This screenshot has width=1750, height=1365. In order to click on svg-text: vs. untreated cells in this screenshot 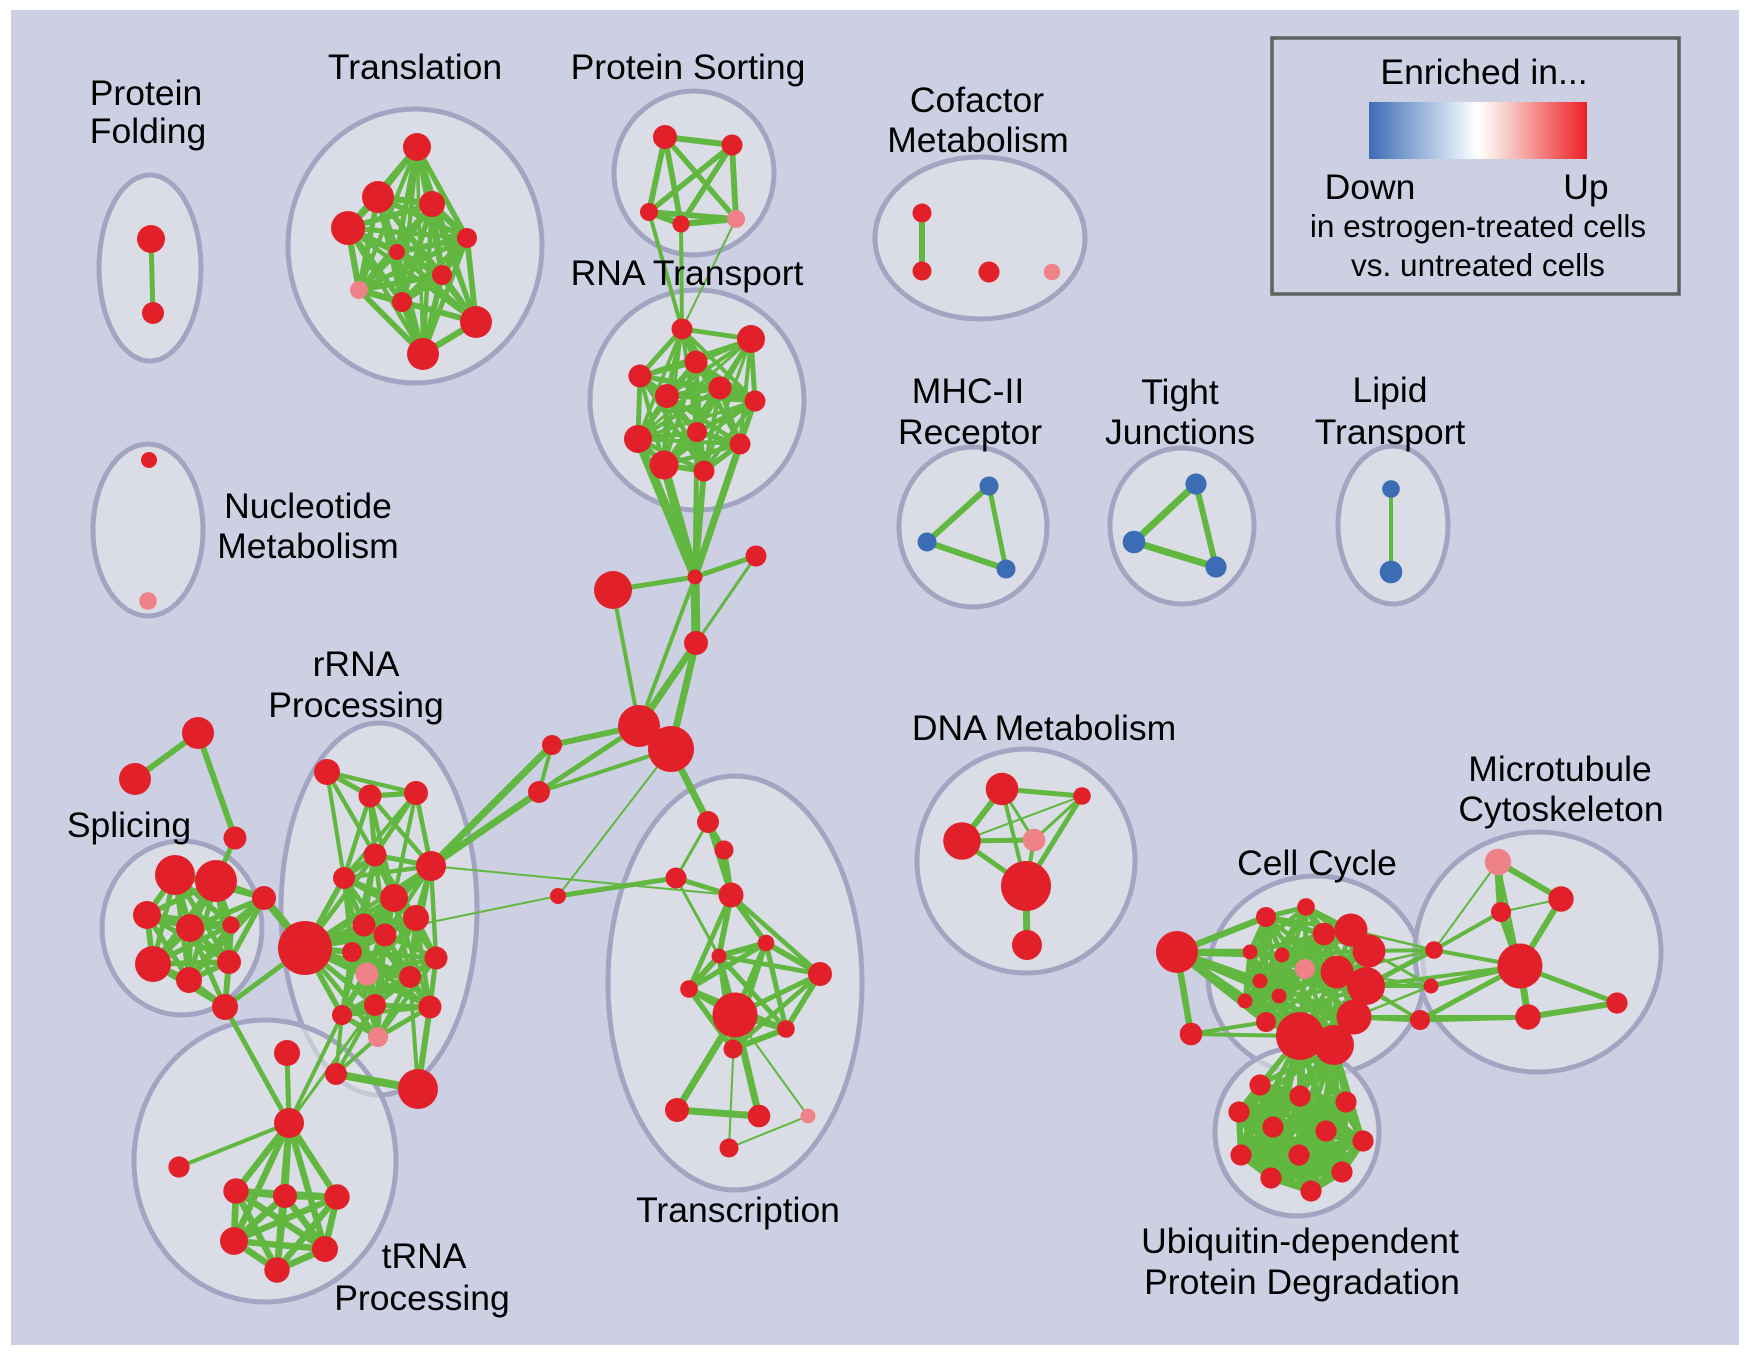, I will do `click(1478, 265)`.